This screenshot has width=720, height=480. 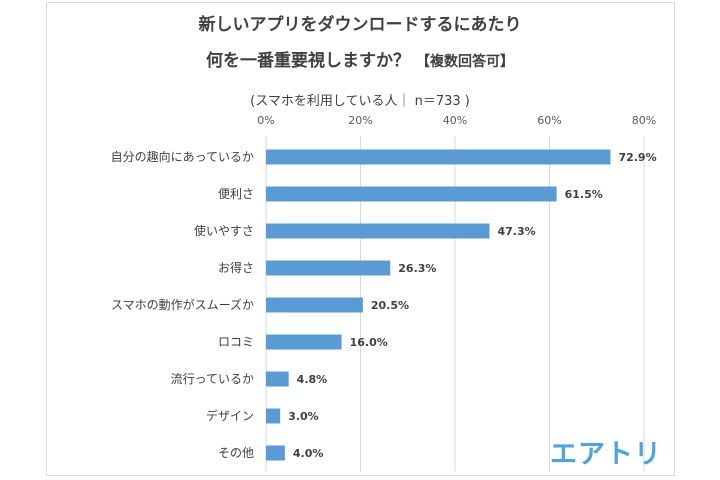 I want to click on x-tick-label: 80%, so click(x=644, y=120).